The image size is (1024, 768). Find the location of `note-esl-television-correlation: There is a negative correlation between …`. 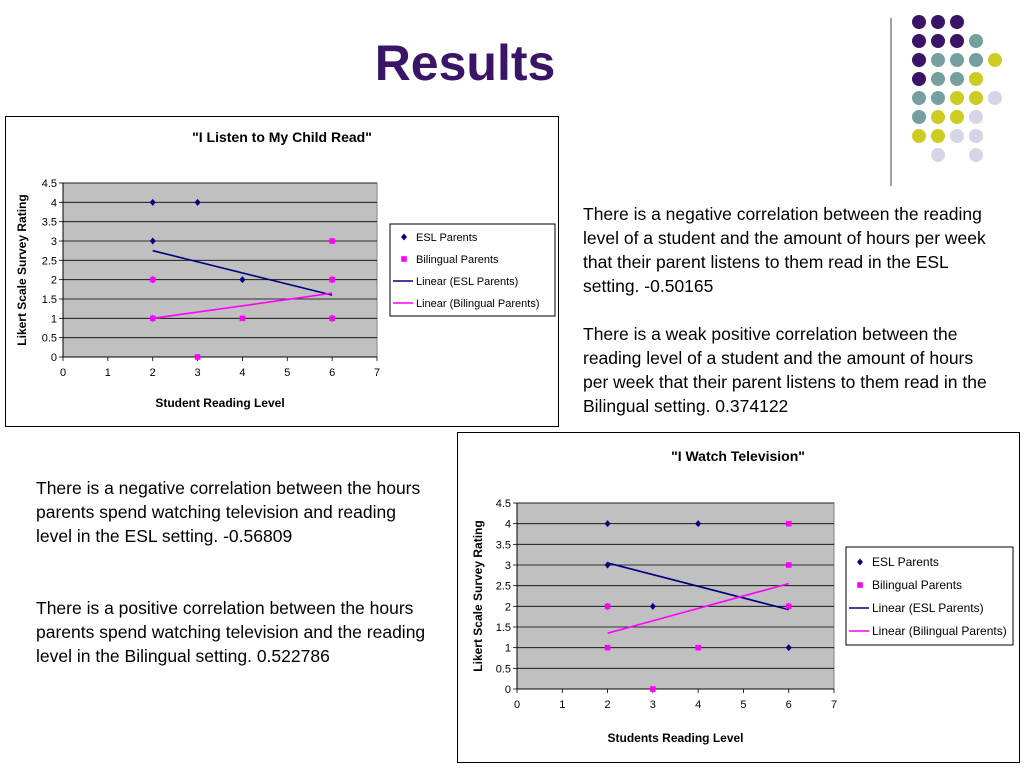

note-esl-television-correlation: There is a negative correlation between … is located at coordinates (228, 512).